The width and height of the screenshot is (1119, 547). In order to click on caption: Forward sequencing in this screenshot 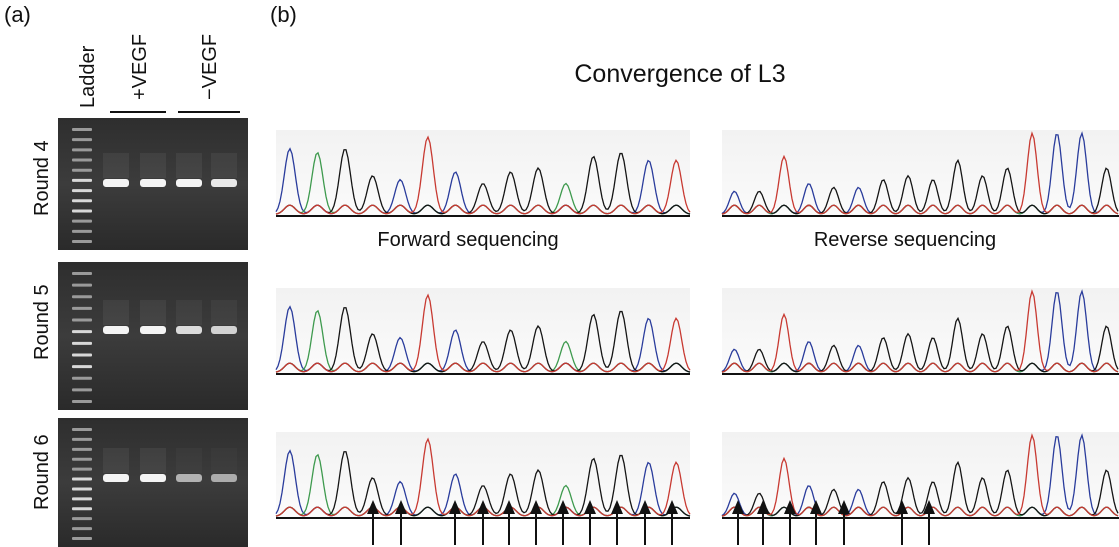, I will do `click(467, 240)`.